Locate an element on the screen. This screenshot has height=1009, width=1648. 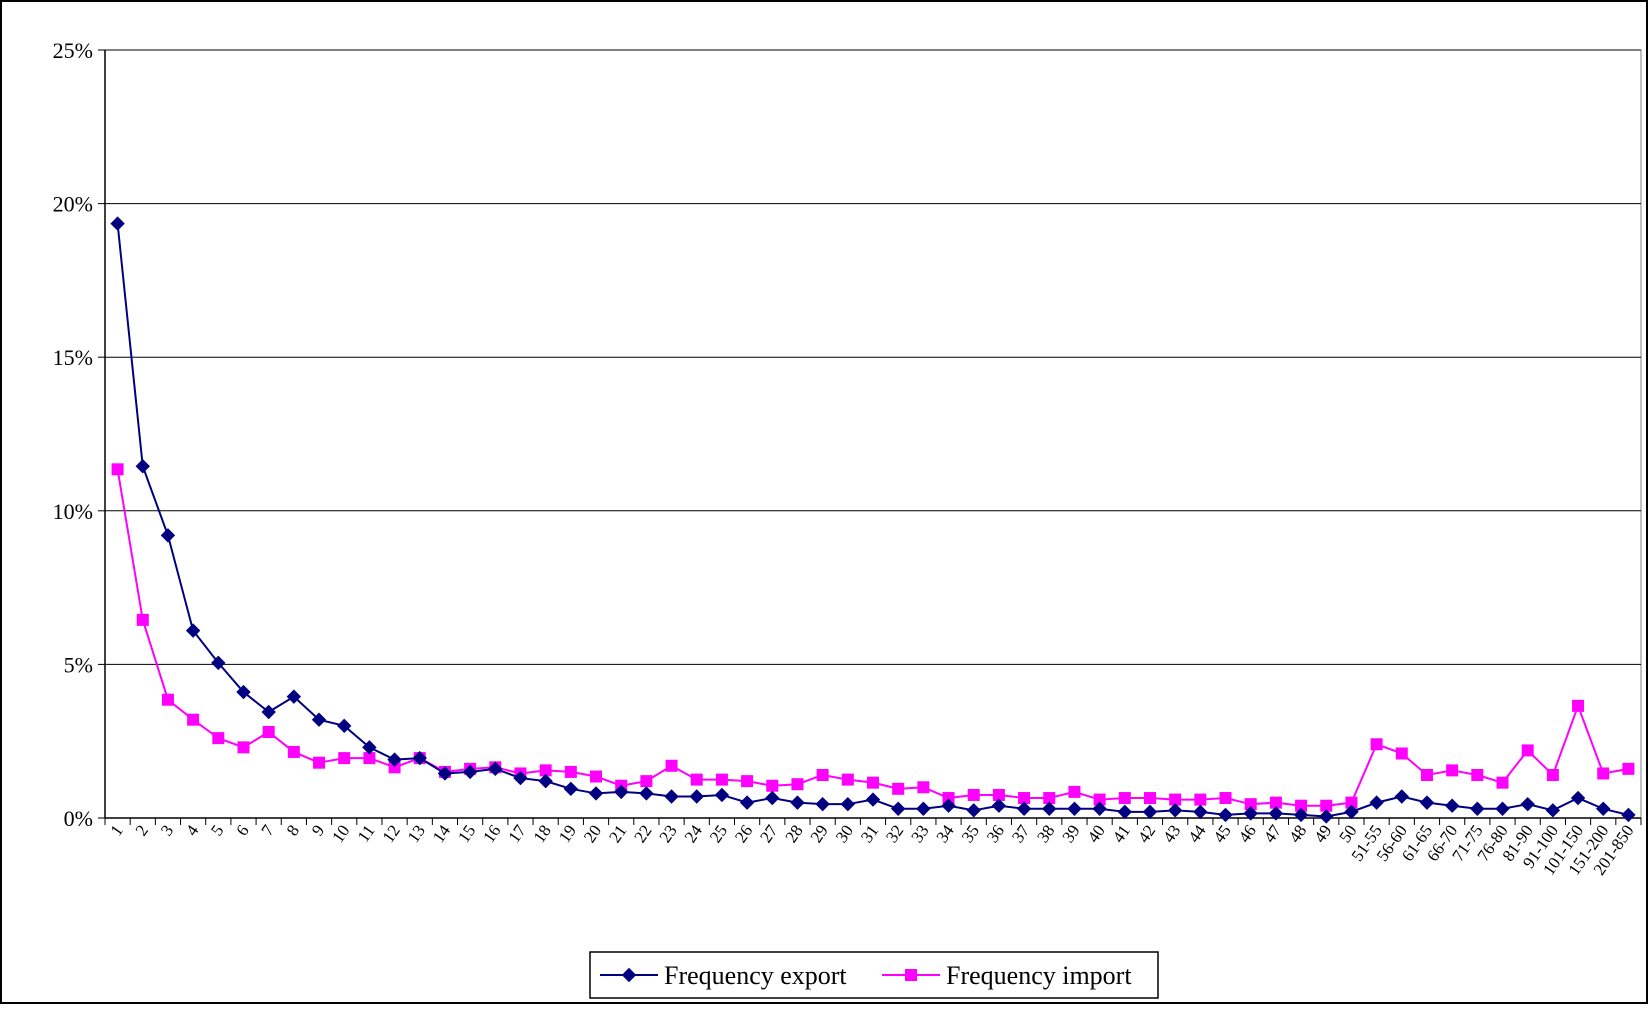
y-tick-label: 20% is located at coordinates (73, 204).